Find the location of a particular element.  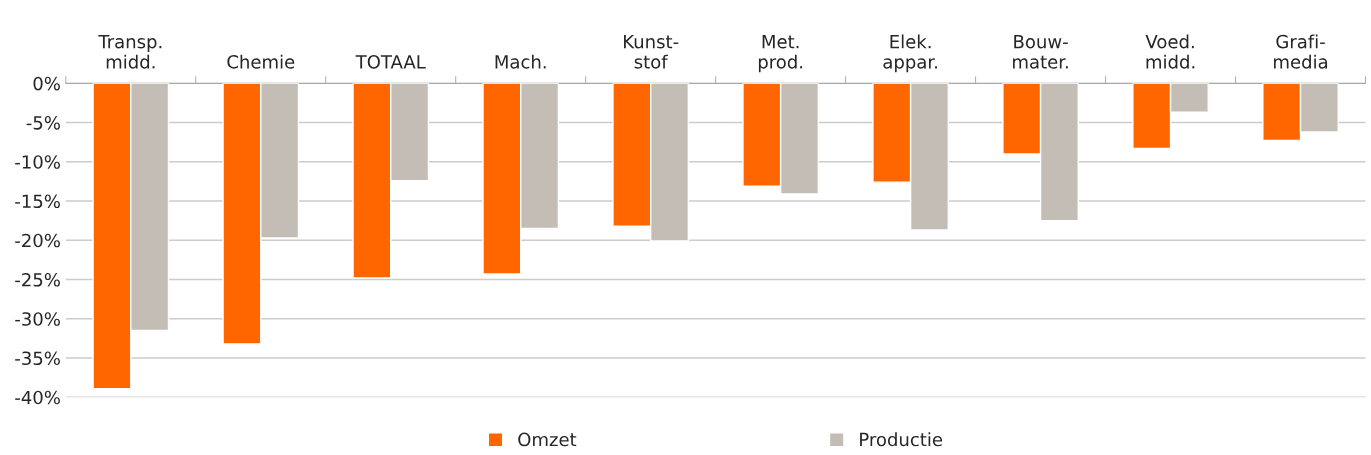

x-tick-label: Elek. appar. is located at coordinates (910, 53).